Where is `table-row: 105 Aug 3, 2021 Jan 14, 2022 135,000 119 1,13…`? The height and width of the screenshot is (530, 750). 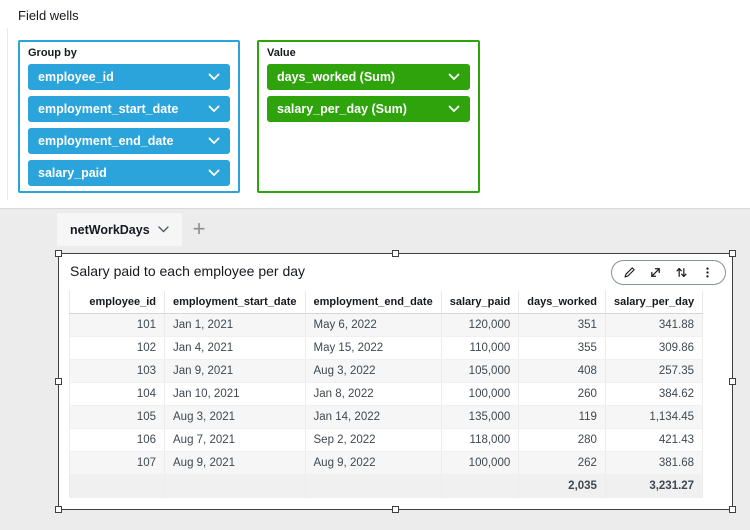
table-row: 105 Aug 3, 2021 Jan 14, 2022 135,000 119 1,13… is located at coordinates (386, 417).